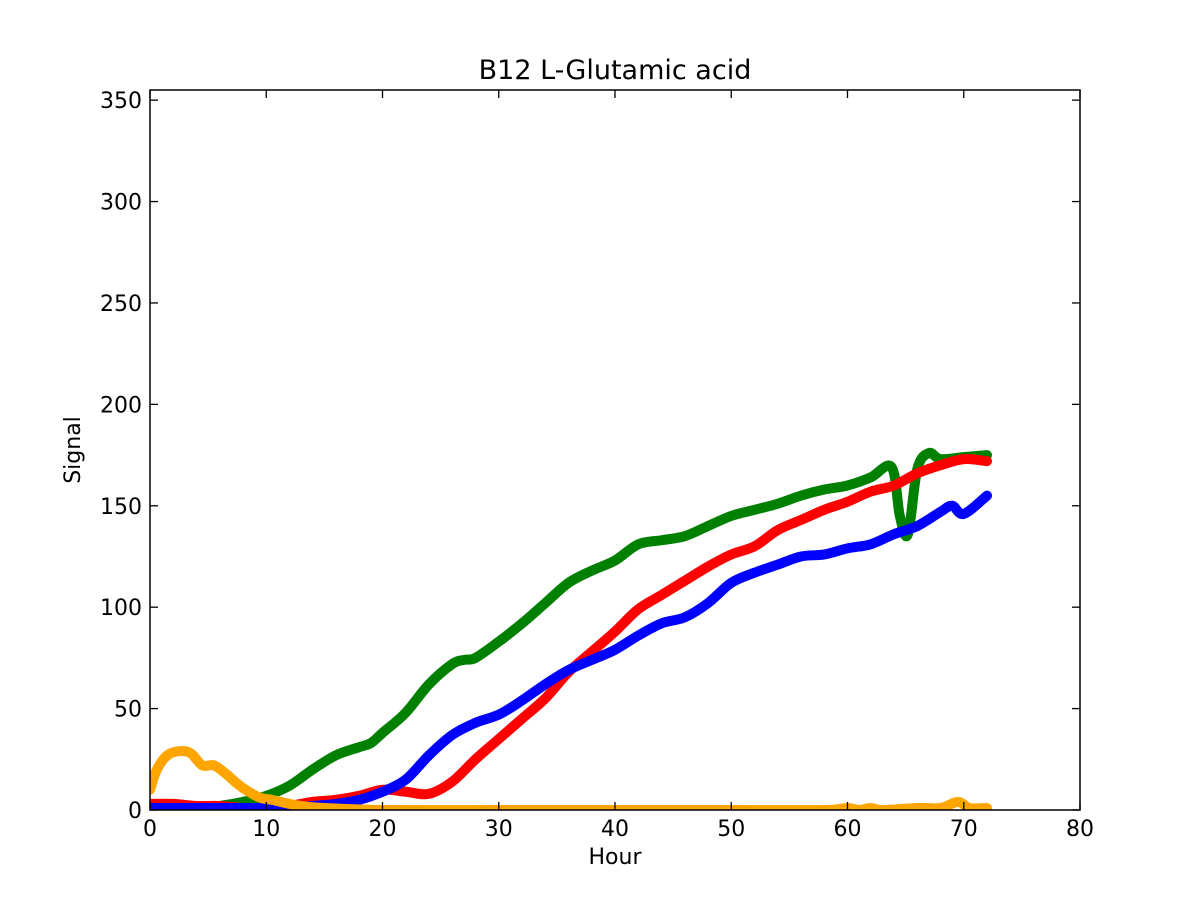 Image resolution: width=1200 pixels, height=900 pixels. Describe the element at coordinates (121, 608) in the screenshot. I see `y-tick-label: 100` at that location.